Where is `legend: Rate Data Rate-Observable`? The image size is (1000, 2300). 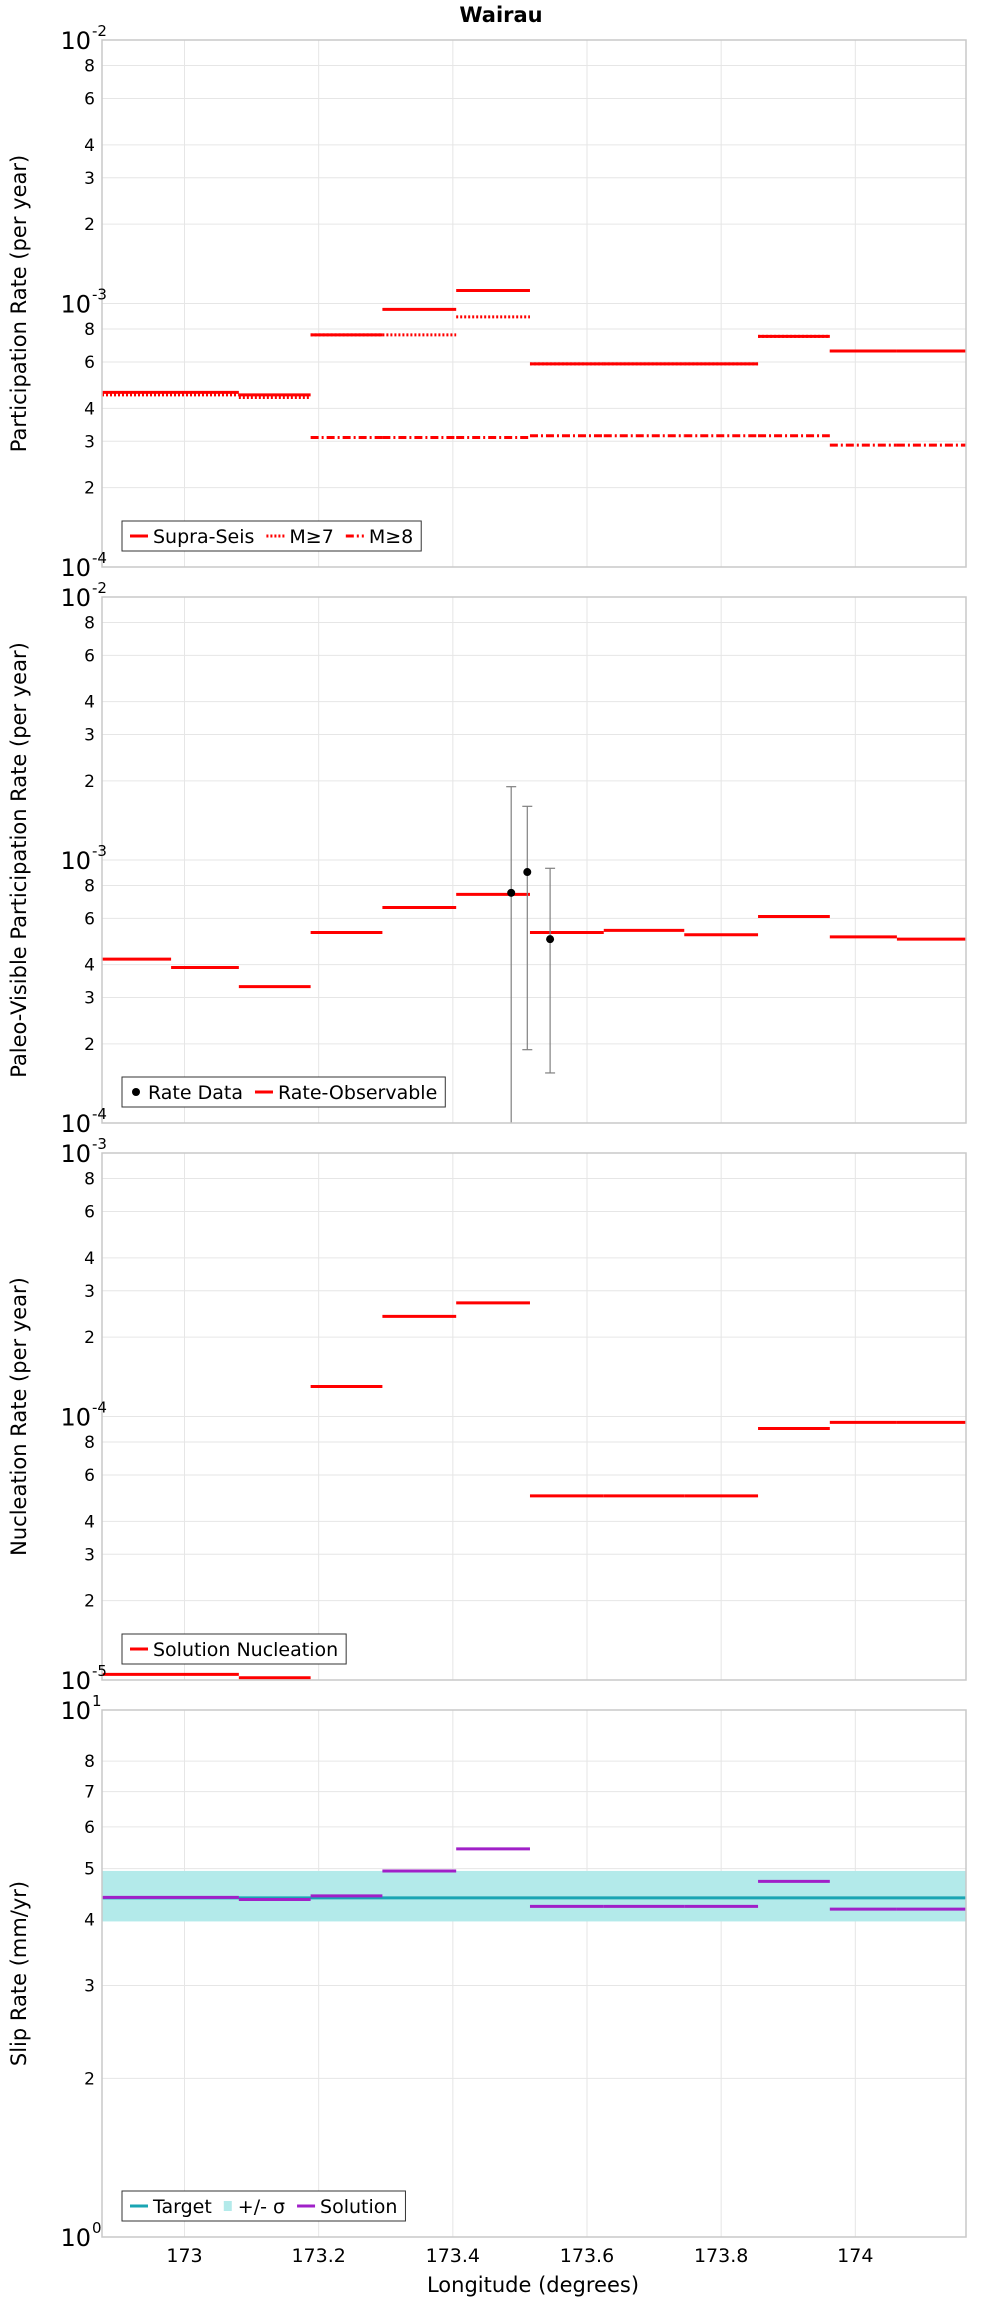 legend: Rate Data Rate-Observable is located at coordinates (283, 1092).